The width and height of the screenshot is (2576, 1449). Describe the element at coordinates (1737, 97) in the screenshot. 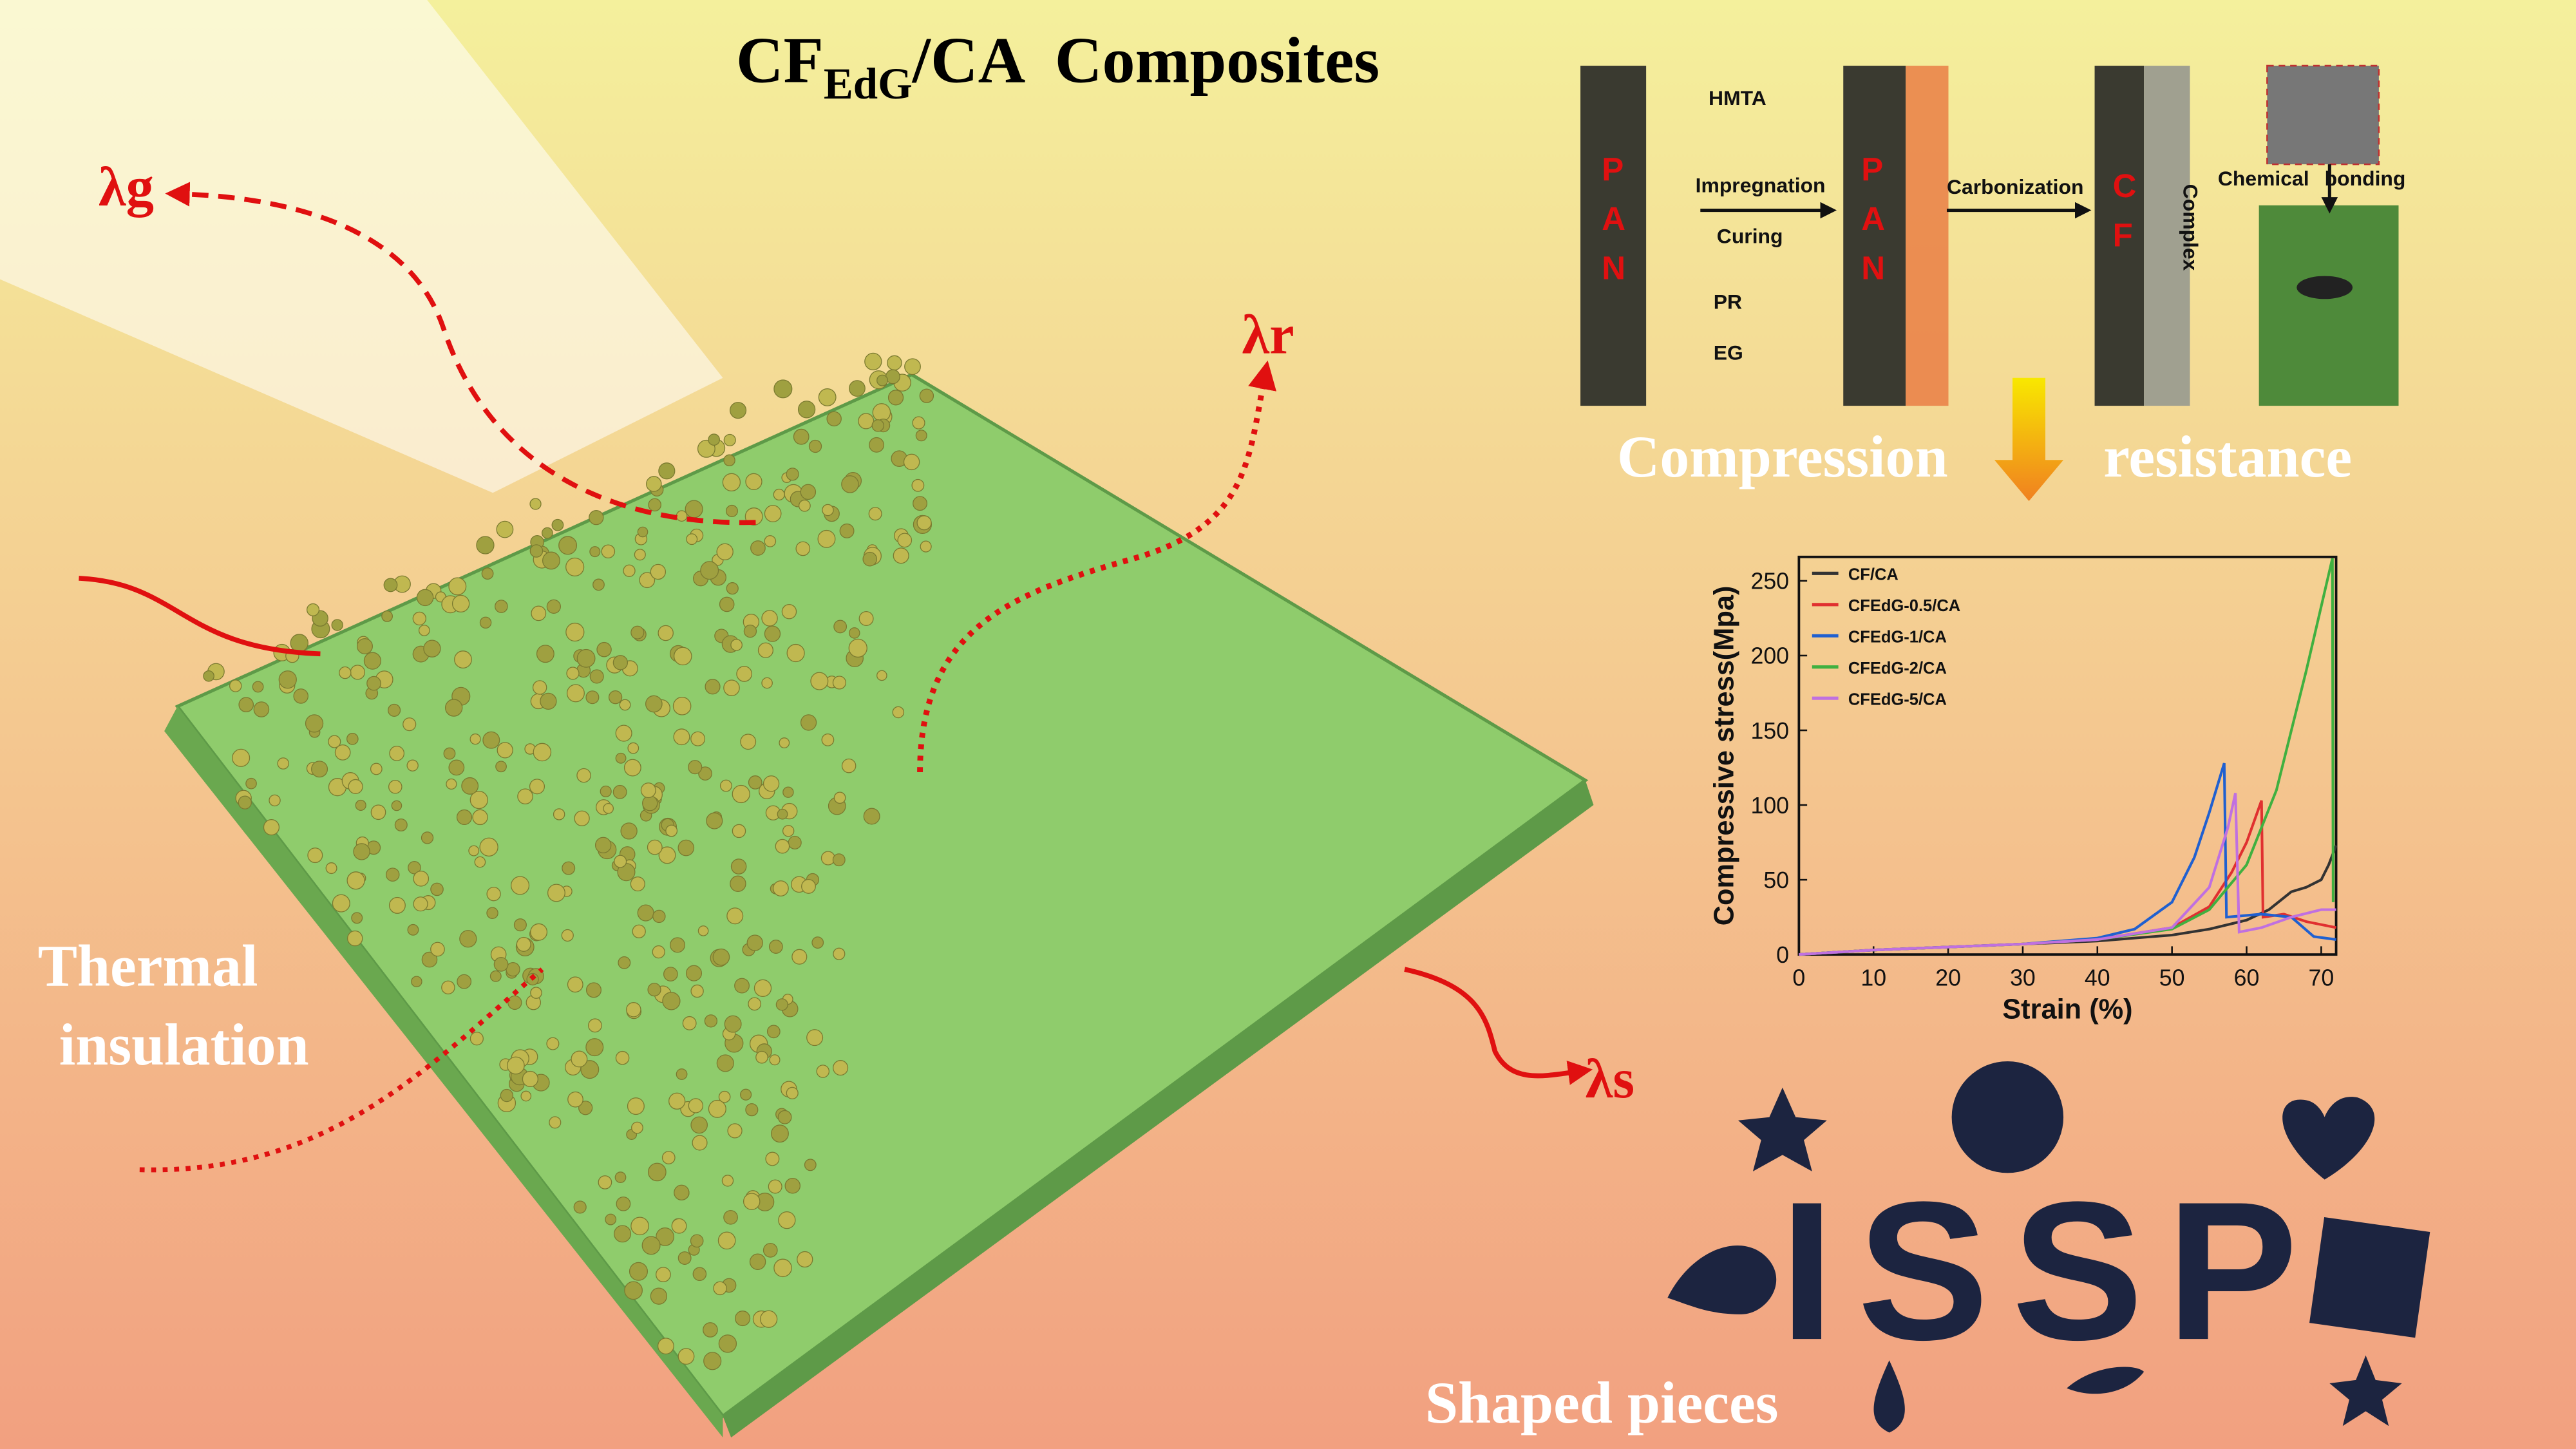

I see `label: HMTA` at that location.